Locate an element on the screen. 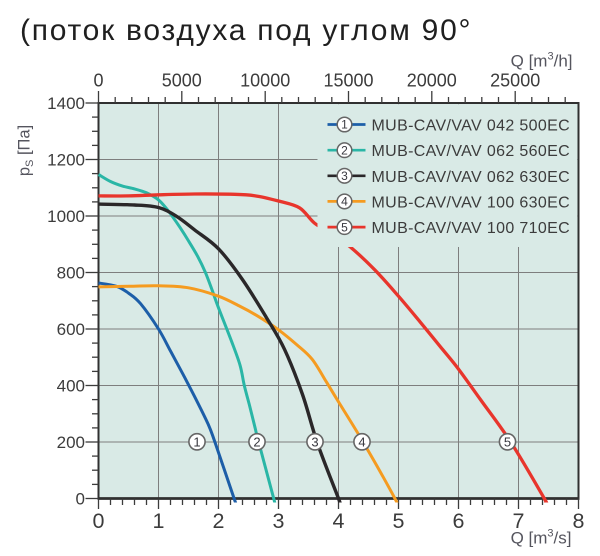  svg-text: Q [m3/s] is located at coordinates (541, 537).